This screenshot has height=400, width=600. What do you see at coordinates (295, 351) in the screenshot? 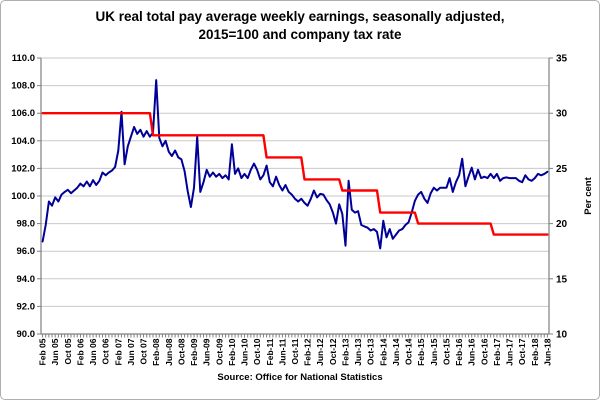
I see `x-tick-label: Oct-11` at bounding box center [295, 351].